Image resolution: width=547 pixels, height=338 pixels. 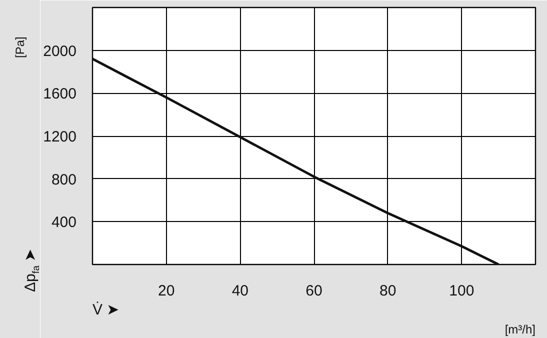 What do you see at coordinates (60, 94) in the screenshot?
I see `y-tick-label: 1600` at bounding box center [60, 94].